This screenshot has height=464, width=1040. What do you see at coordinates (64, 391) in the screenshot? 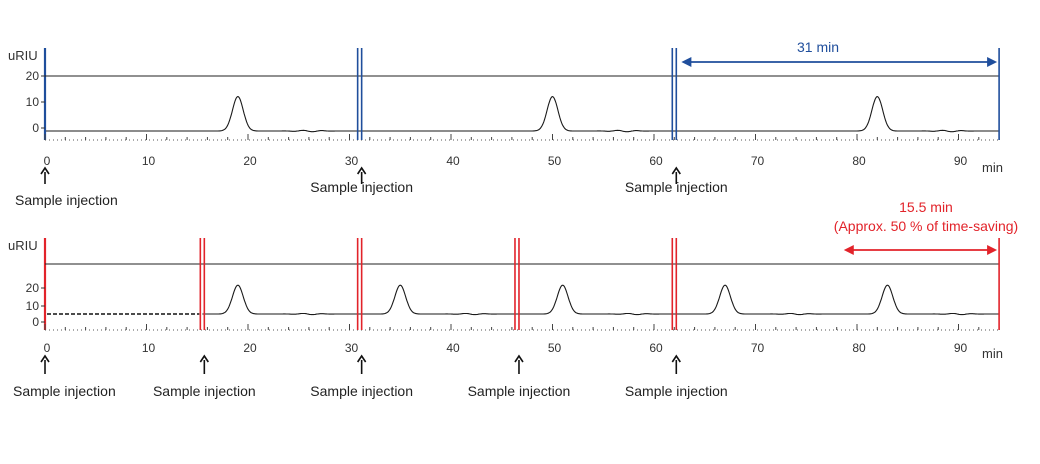
I see `injection-label-1-0: Sample injection` at bounding box center [64, 391].